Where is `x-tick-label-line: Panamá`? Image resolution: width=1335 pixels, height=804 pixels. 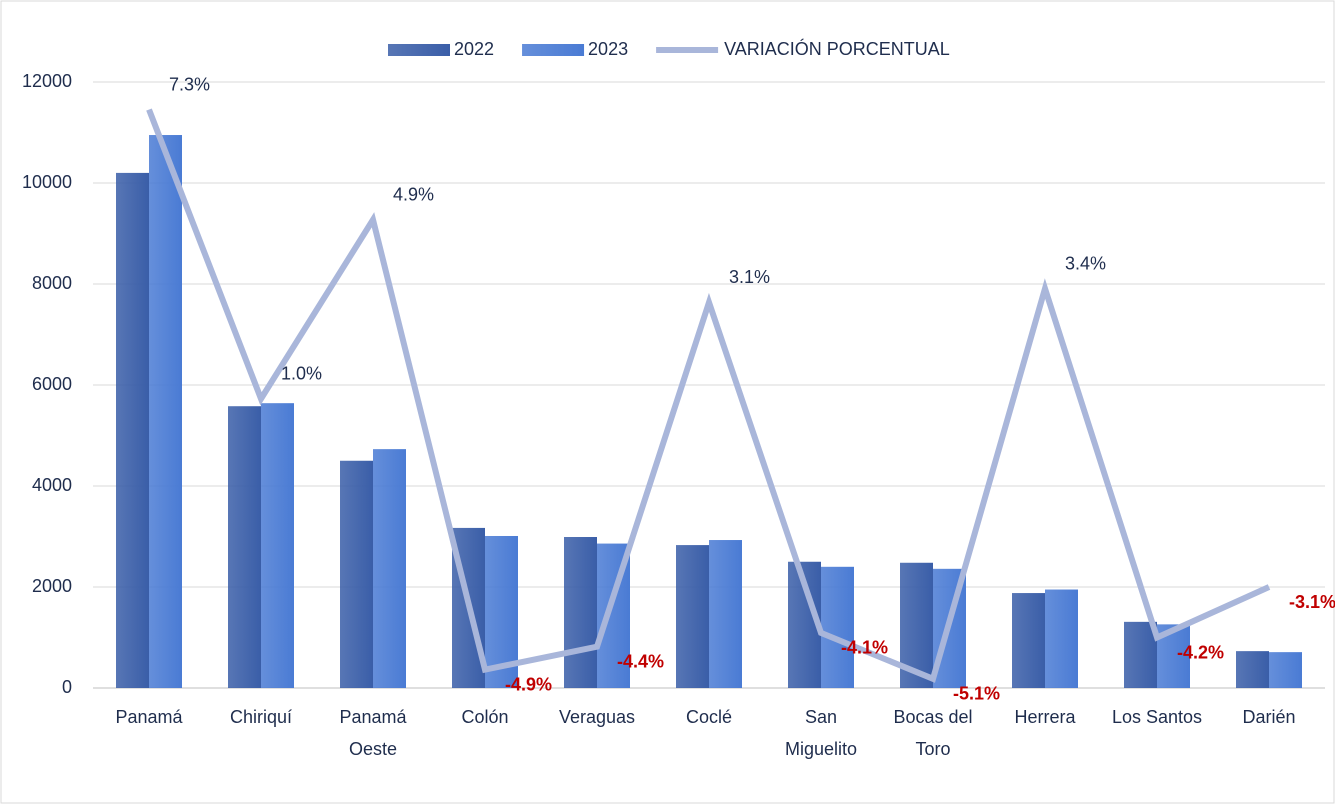 x-tick-label-line: Panamá is located at coordinates (373, 717).